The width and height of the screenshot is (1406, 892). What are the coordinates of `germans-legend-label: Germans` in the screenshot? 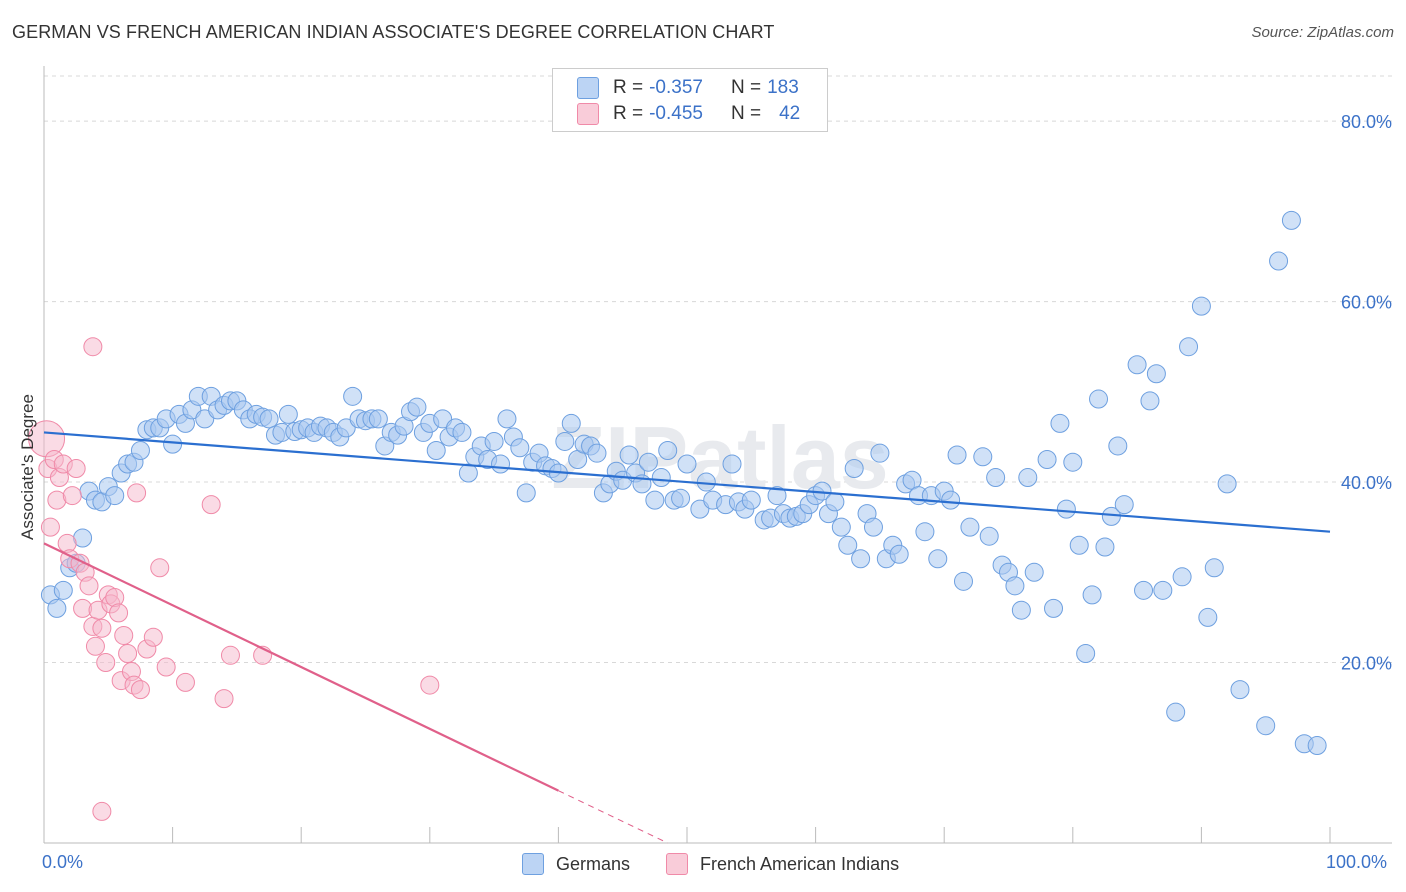 It's located at (593, 863).